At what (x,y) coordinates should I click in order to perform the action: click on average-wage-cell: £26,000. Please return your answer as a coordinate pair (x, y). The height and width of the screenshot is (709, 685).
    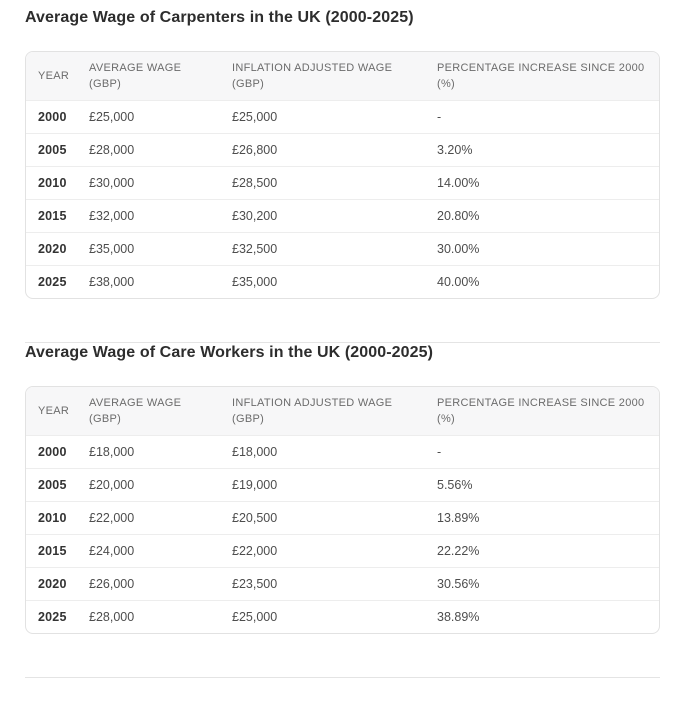
    Looking at the image, I should click on (148, 583).